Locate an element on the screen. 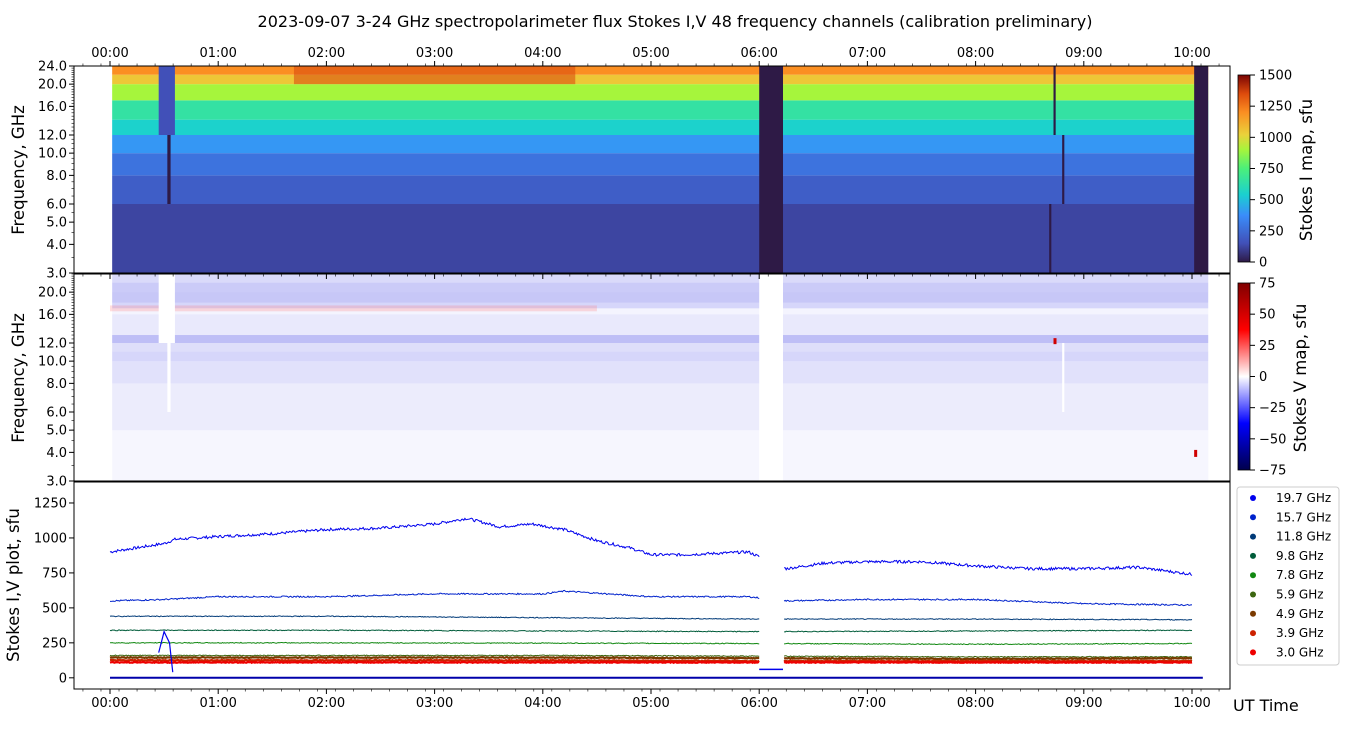  legend-label-0: 19.7 GHz is located at coordinates (1303, 498).